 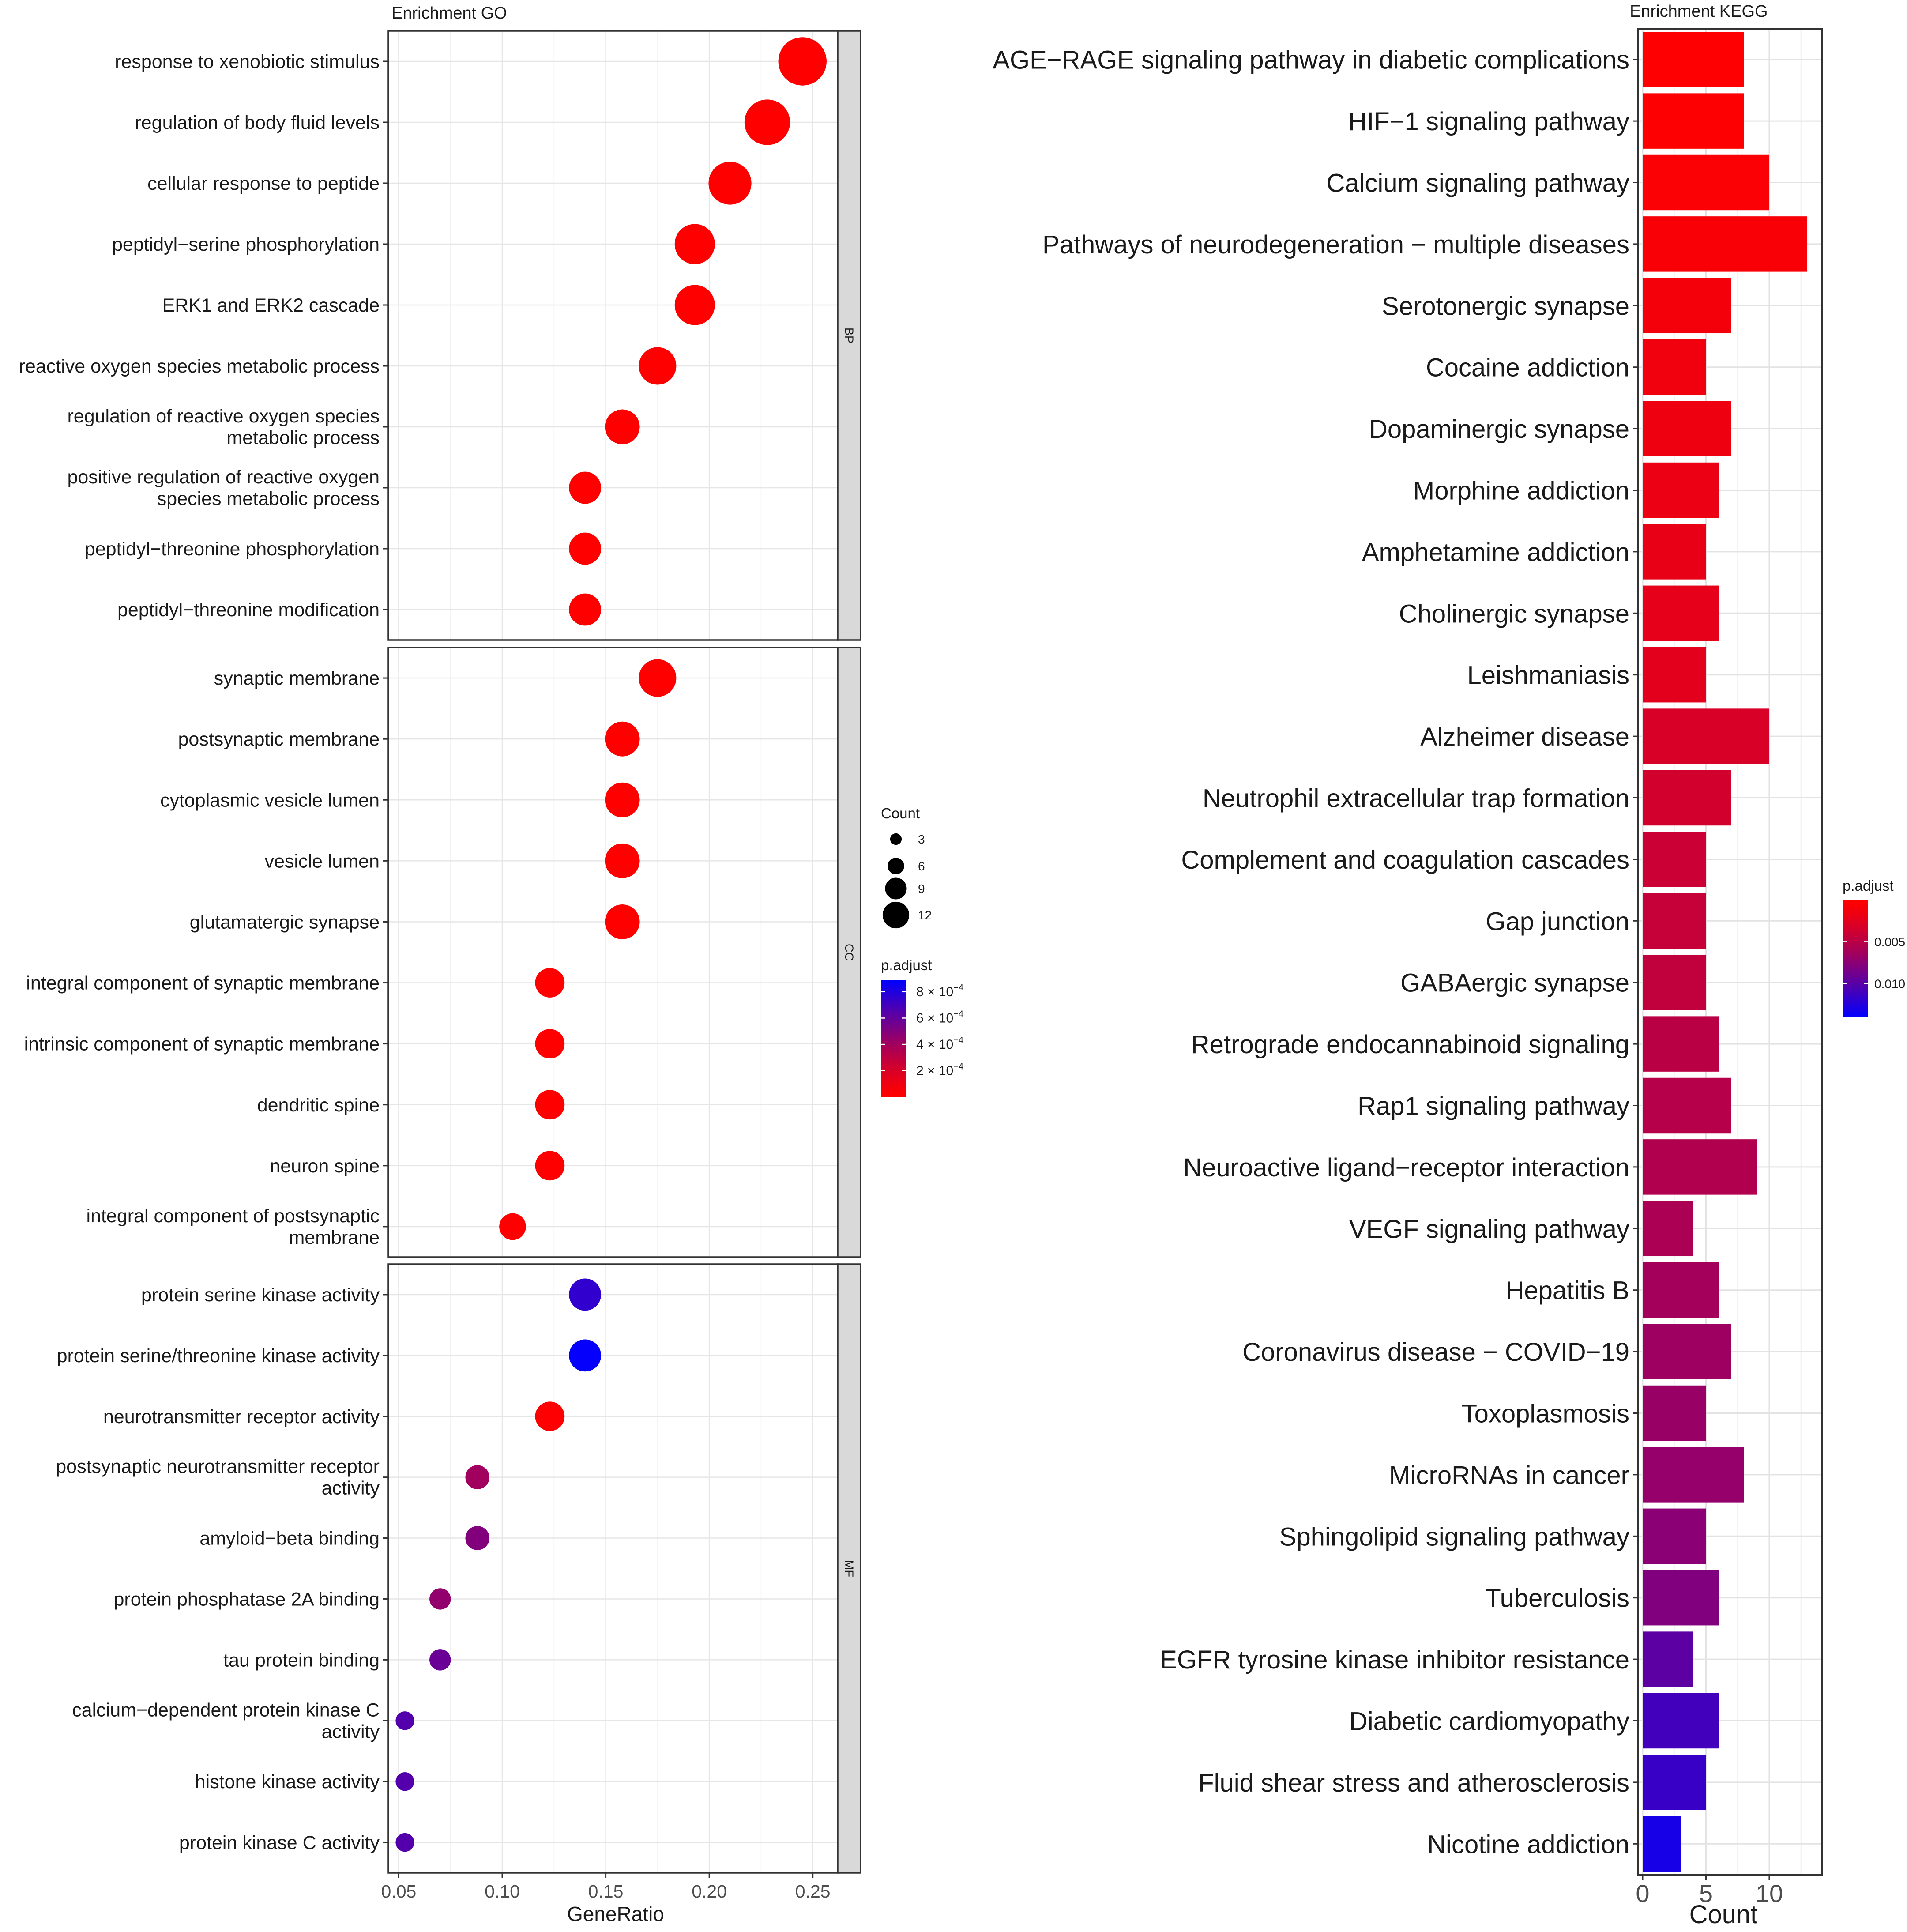 What do you see at coordinates (279, 1843) in the screenshot?
I see `go-term-label: protein kinase C activity` at bounding box center [279, 1843].